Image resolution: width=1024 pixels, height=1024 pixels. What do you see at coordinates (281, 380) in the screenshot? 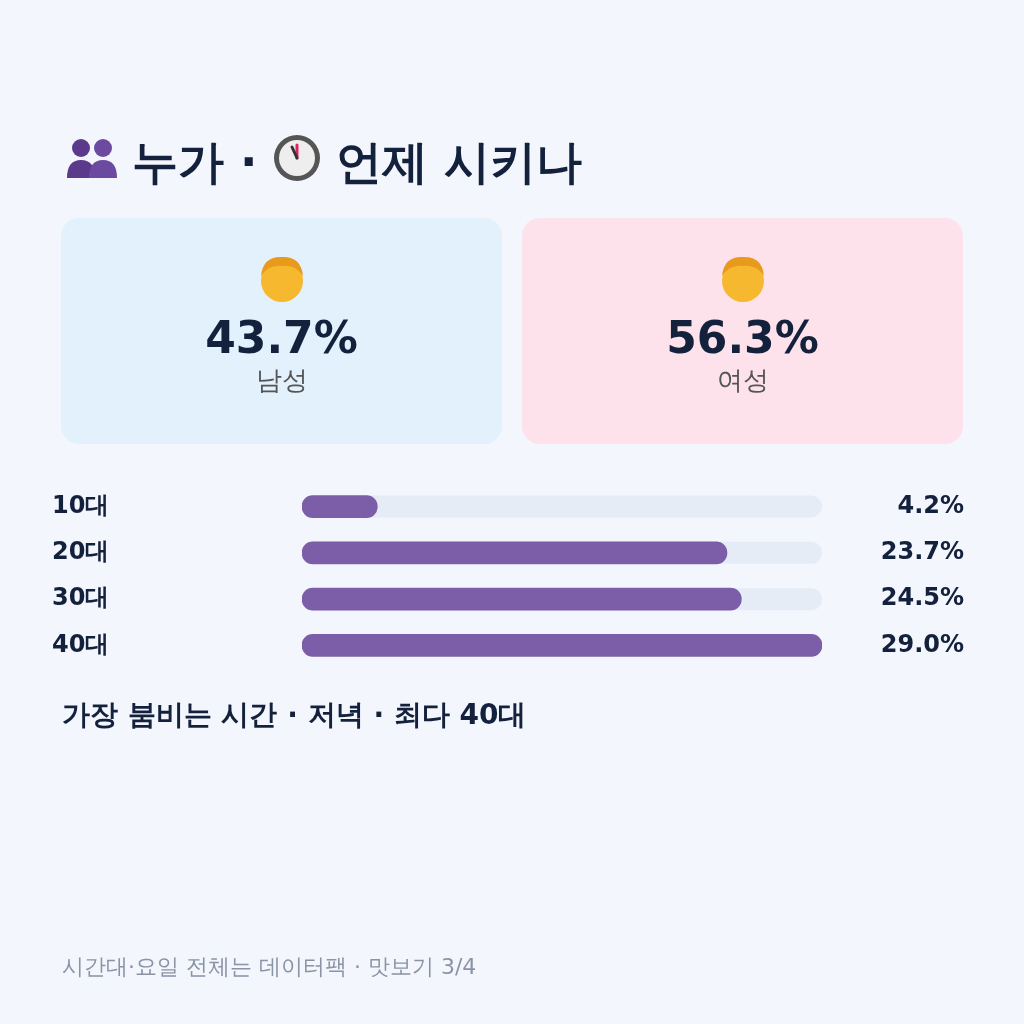
I see `text: 남성` at bounding box center [281, 380].